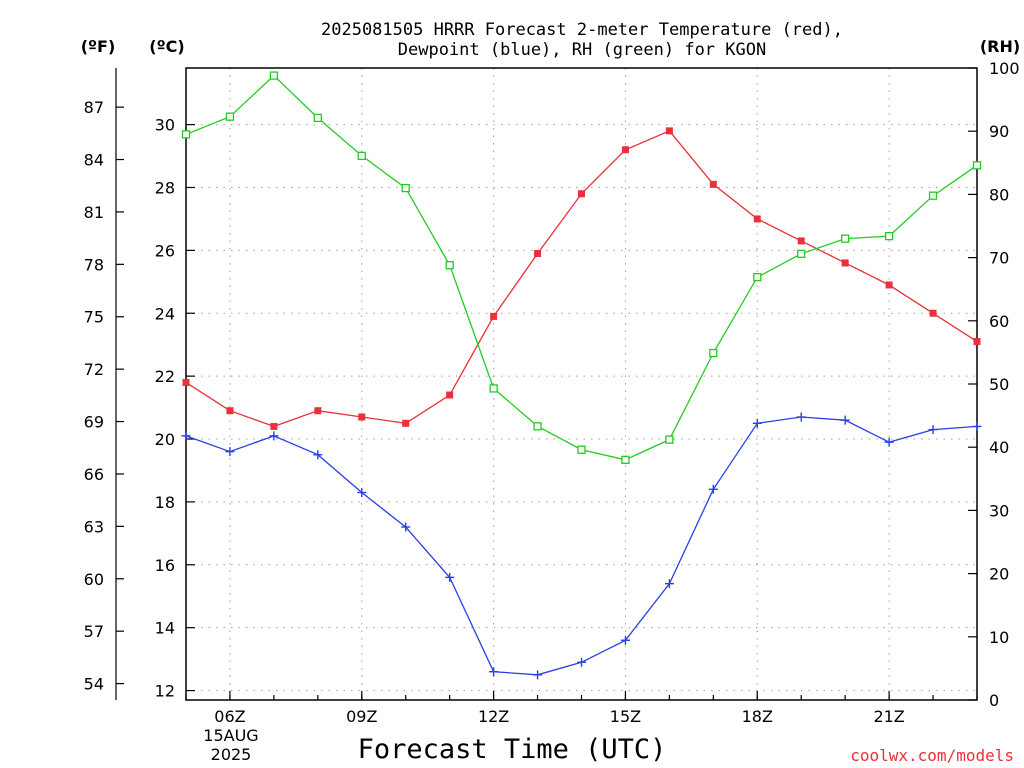 This screenshot has height=768, width=1024. What do you see at coordinates (175, 408) in the screenshot?
I see `celsius-axis-ticks: 12 14 16 18 20 22 24 26 28 30` at bounding box center [175, 408].